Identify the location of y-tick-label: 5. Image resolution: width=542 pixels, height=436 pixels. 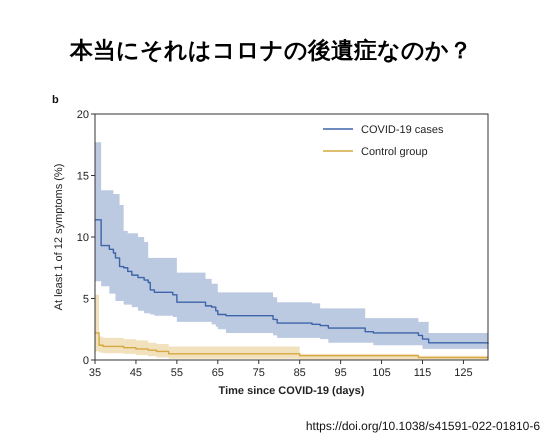
(85, 300).